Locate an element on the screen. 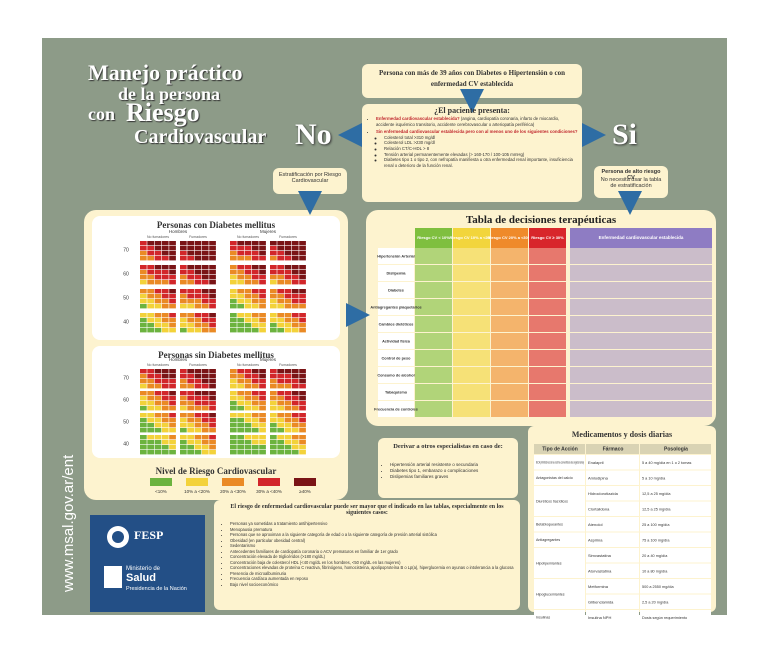  med-action: Betabloqueantes is located at coordinates (549, 525).